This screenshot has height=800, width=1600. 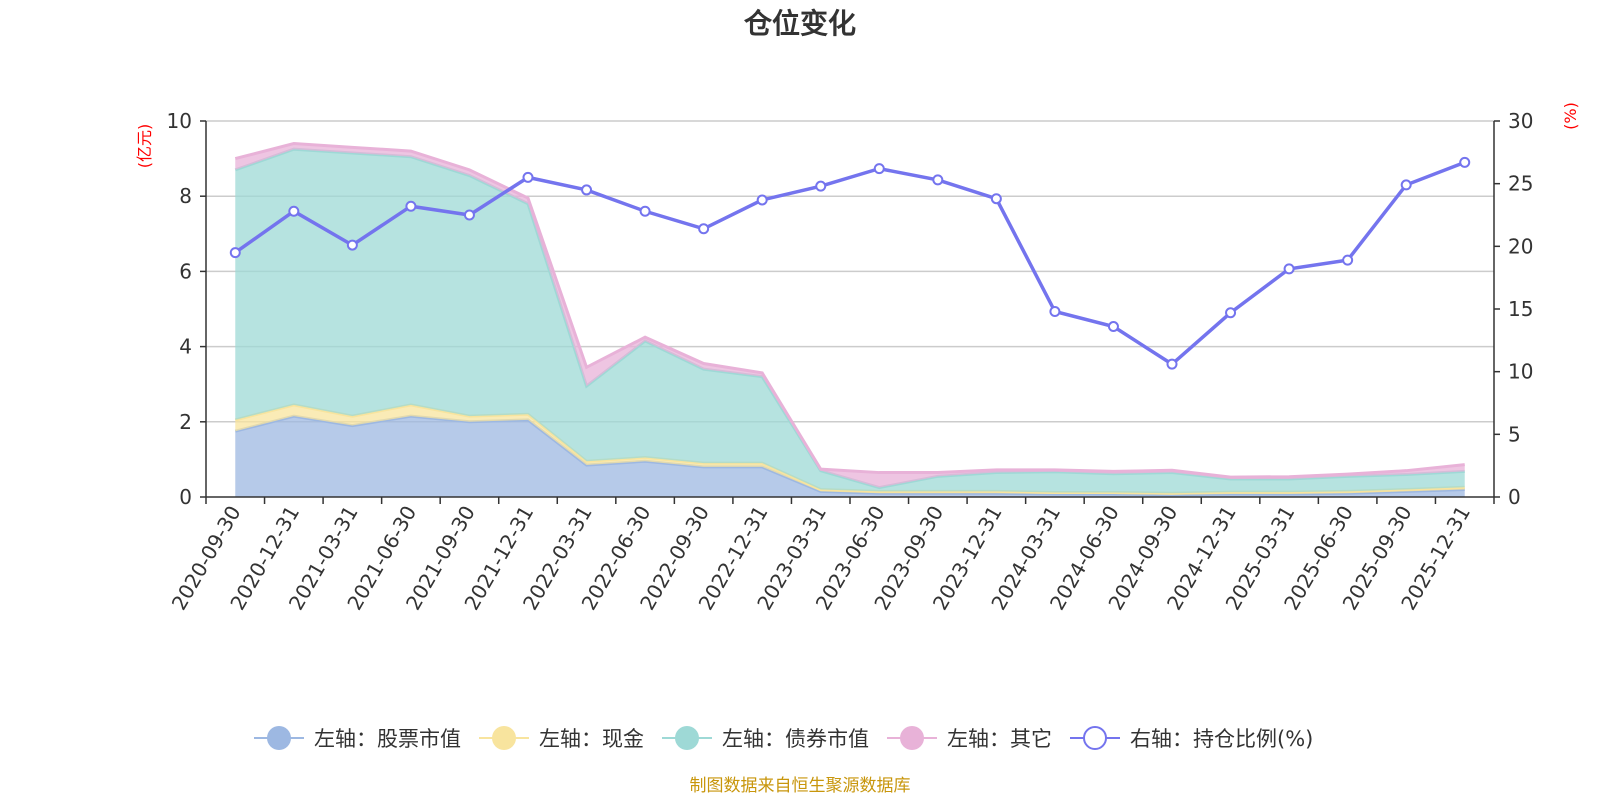 I want to click on legend-item-4: 左轴：其它, so click(x=969, y=738).